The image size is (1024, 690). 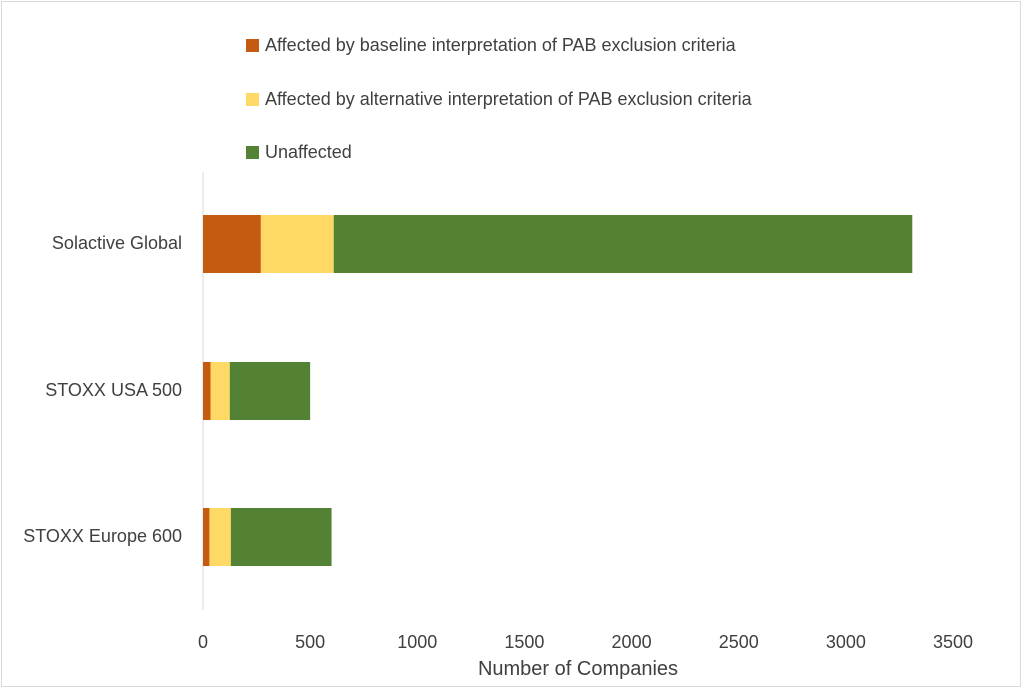 What do you see at coordinates (252, 45) in the screenshot?
I see `legend-swatch-affected-by-baseline-interpretation-of-pab-exclusion-criteria` at bounding box center [252, 45].